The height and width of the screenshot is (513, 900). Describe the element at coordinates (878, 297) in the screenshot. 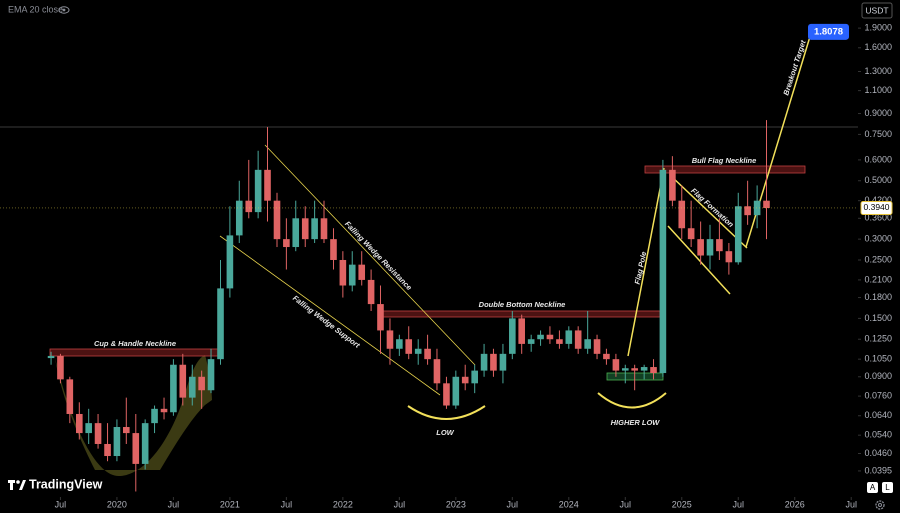

I see `y-tick-label: 0.1800` at that location.